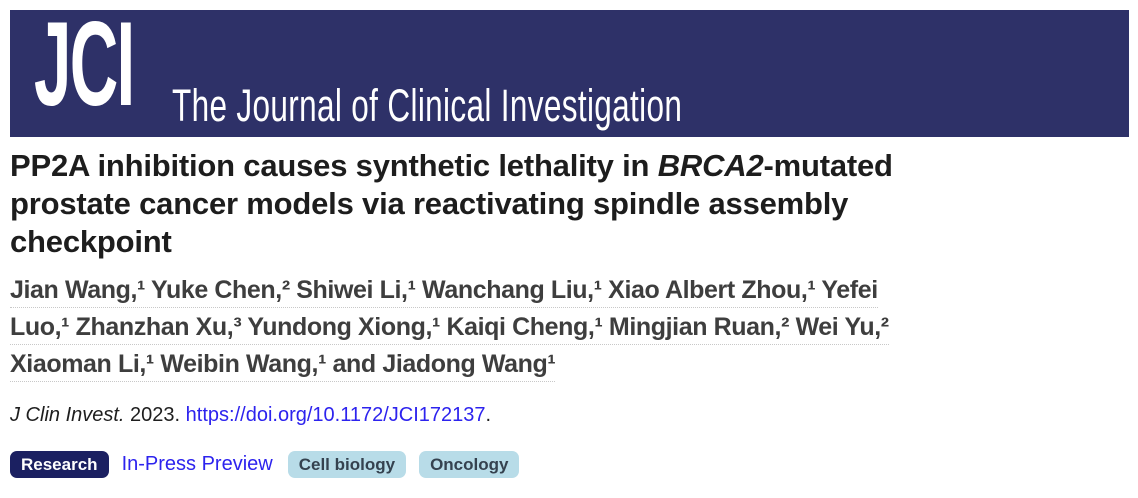 The image size is (1138, 498). I want to click on jci-logo: JCI, so click(84, 70).